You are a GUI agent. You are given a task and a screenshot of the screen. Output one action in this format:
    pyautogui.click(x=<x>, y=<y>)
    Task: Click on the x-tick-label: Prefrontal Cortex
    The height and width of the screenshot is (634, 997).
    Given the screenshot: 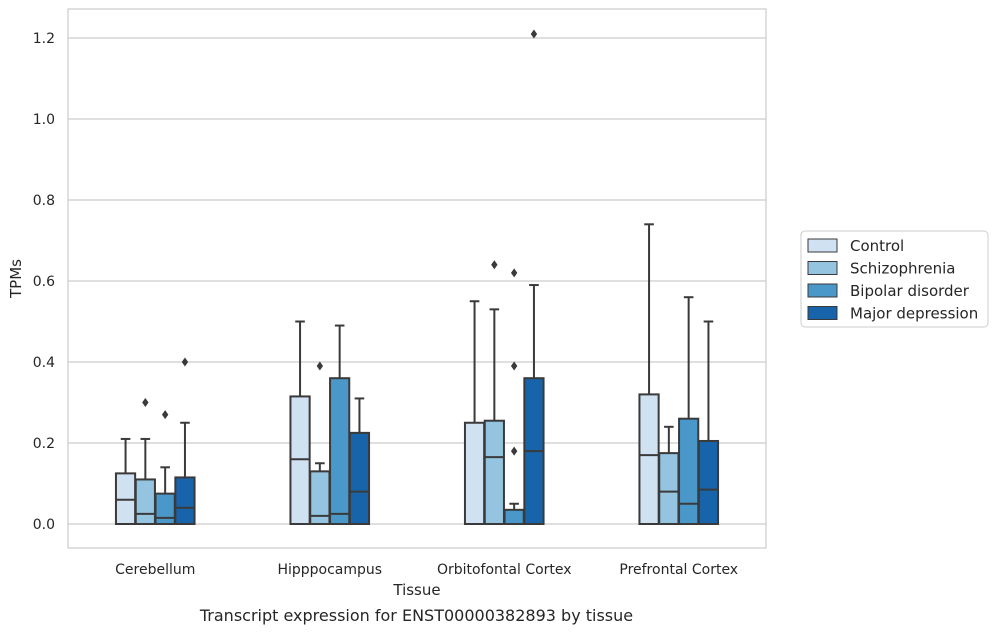 What is the action you would take?
    pyautogui.click(x=678, y=570)
    